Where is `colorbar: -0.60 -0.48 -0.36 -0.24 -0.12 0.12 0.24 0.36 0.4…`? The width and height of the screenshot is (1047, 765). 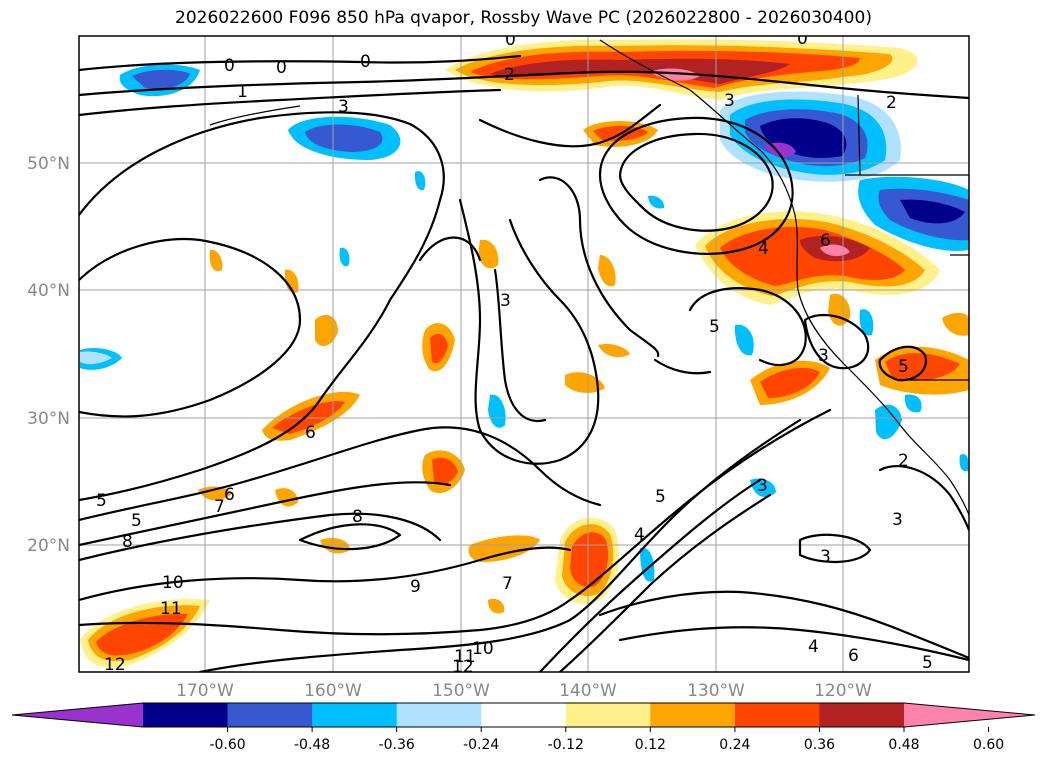 colorbar: -0.60 -0.48 -0.36 -0.24 -0.12 0.12 0.24 0.36 0.4… is located at coordinates (523, 727).